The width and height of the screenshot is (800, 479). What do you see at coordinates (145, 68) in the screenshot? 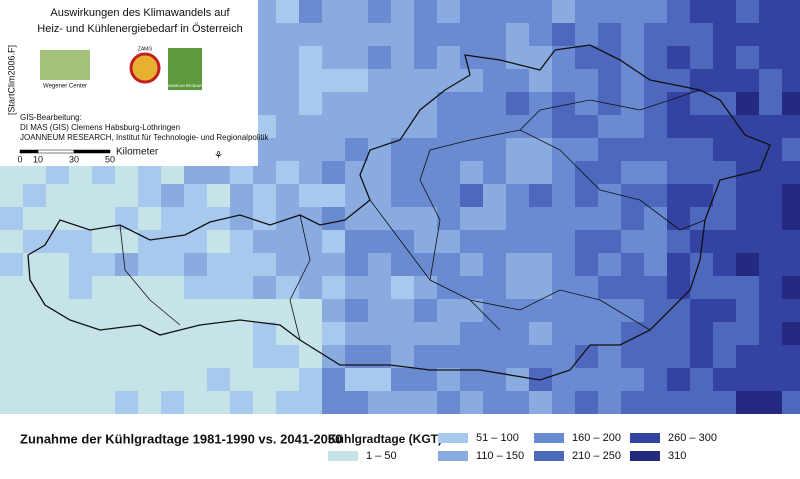
I see `logo-zamg` at bounding box center [145, 68].